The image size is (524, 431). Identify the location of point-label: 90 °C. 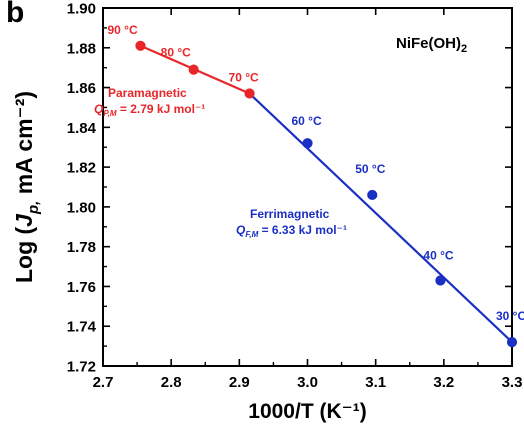
(122, 30).